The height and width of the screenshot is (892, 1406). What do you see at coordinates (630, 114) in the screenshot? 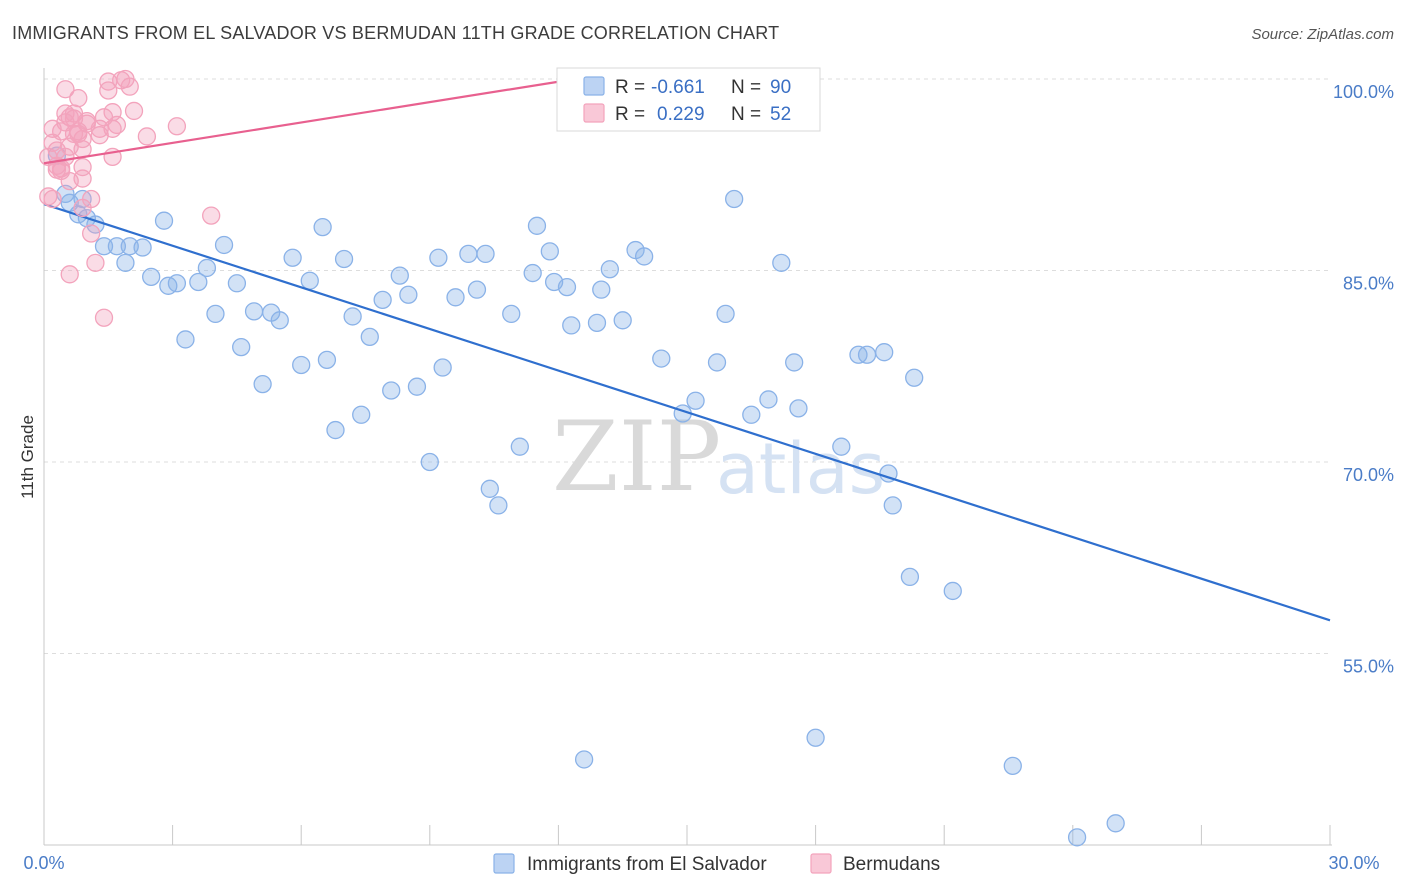
I see `legend-r-label-bermudans: R =` at bounding box center [630, 114].